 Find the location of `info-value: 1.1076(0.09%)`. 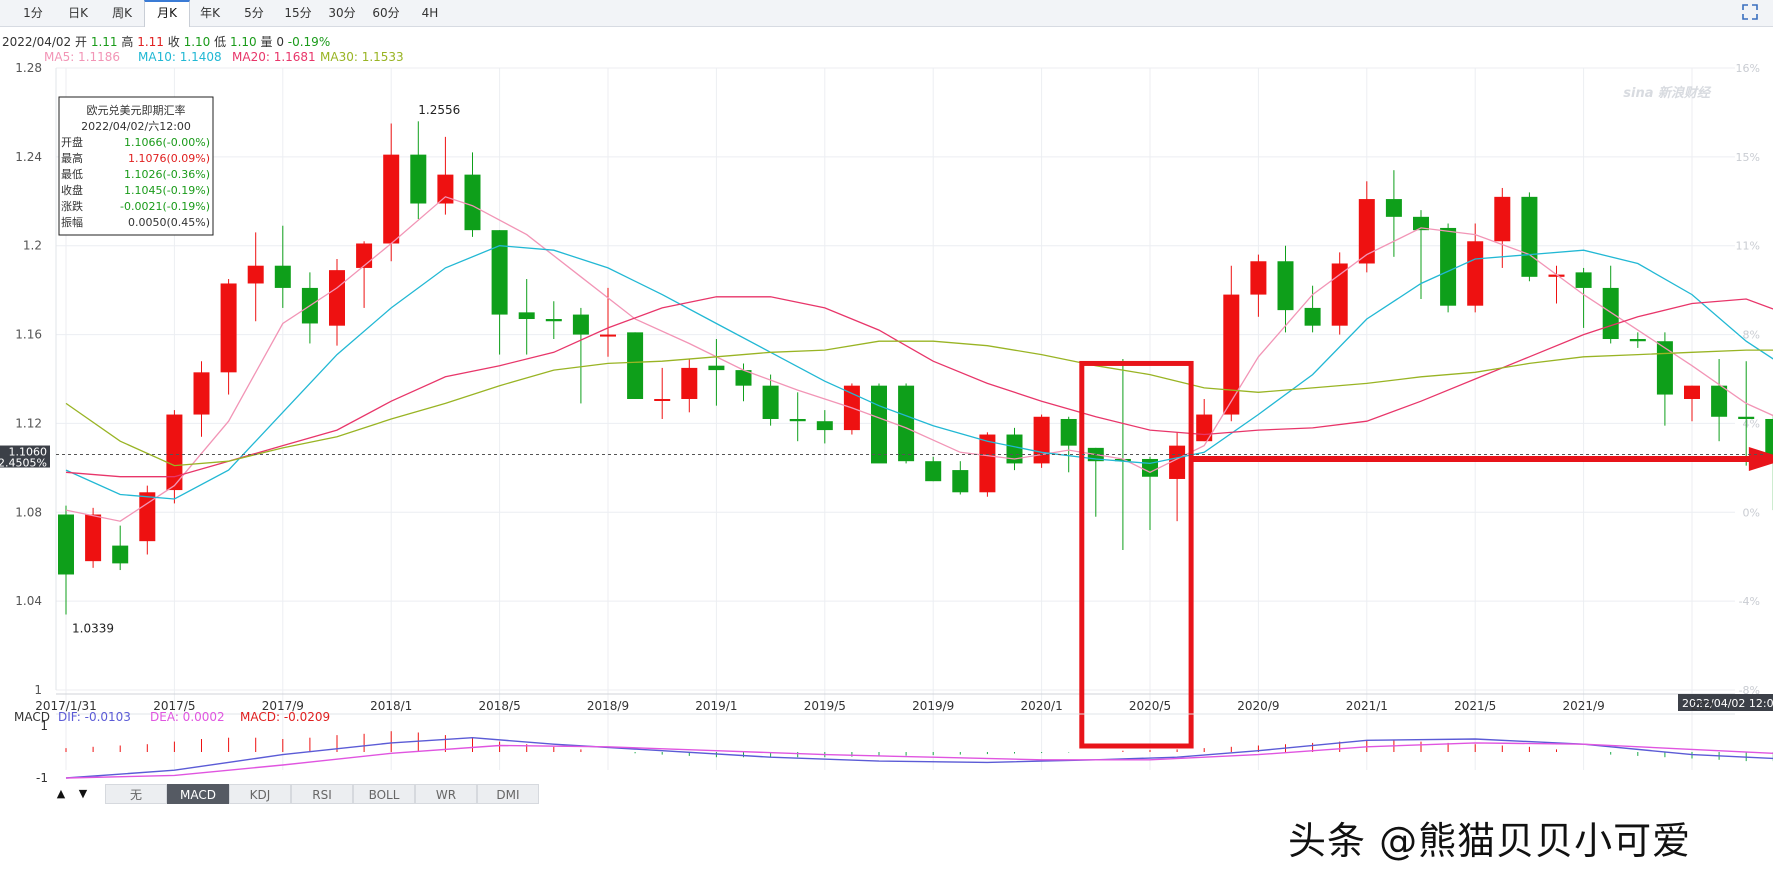

info-value: 1.1076(0.09%) is located at coordinates (169, 158).